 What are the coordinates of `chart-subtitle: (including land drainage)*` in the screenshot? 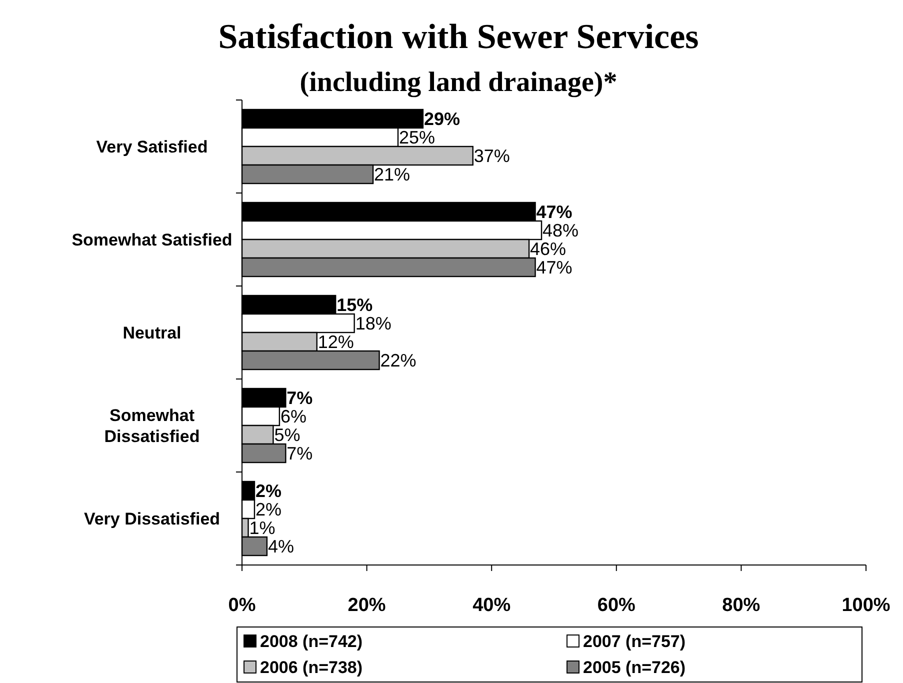 It's located at (459, 82).